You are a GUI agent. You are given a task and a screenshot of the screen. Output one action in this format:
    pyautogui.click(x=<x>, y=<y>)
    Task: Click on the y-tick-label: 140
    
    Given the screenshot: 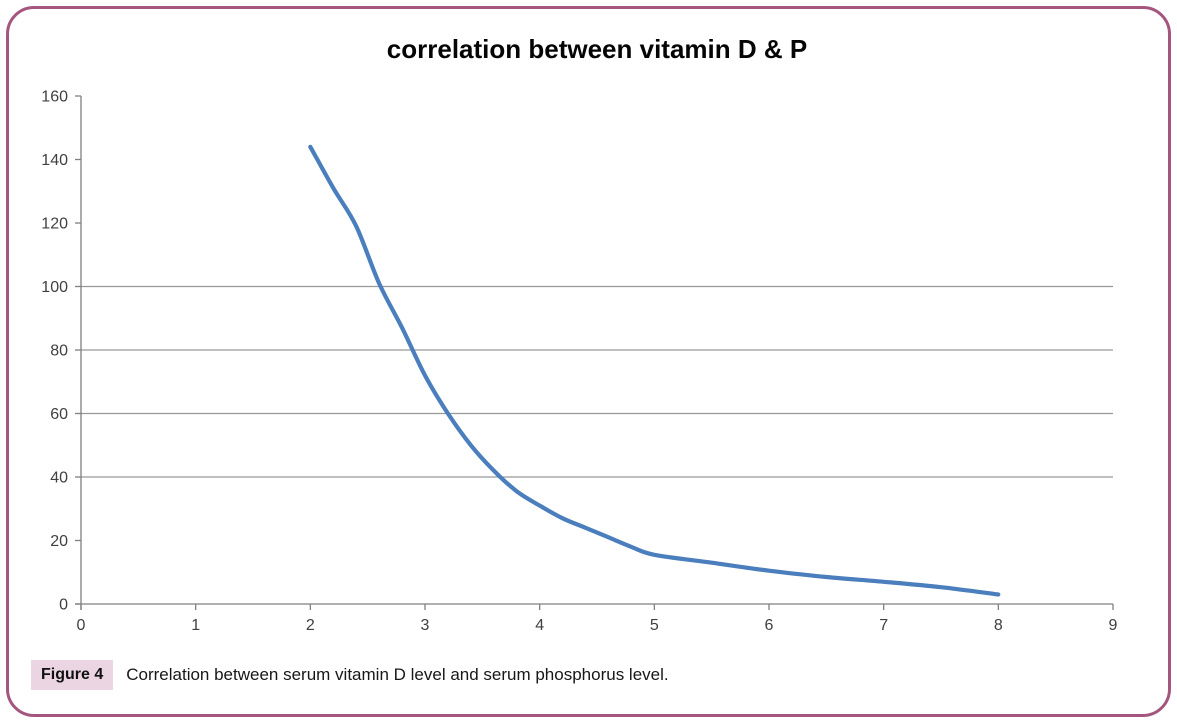 What is the action you would take?
    pyautogui.click(x=54, y=160)
    